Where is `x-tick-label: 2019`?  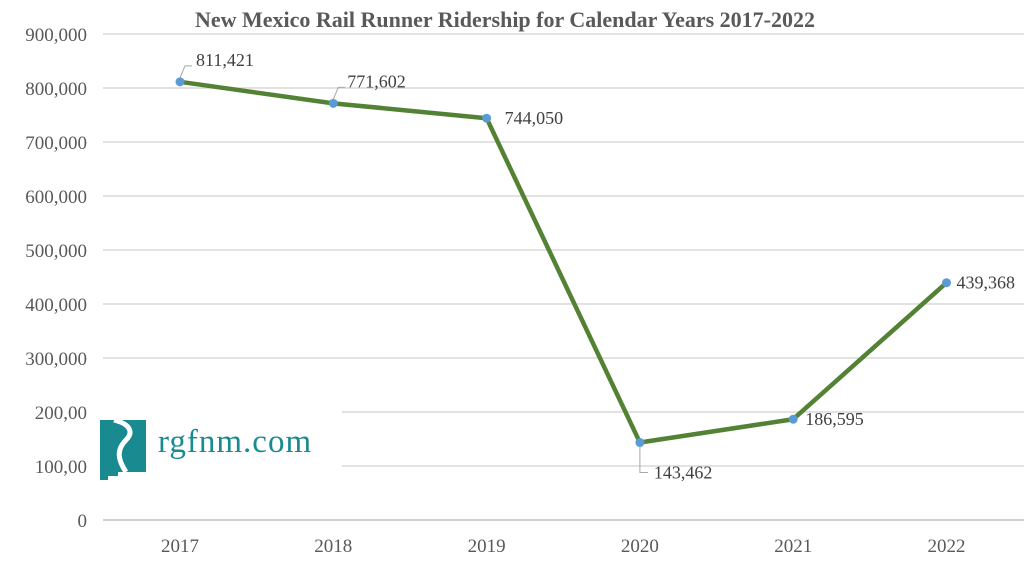 x-tick-label: 2019 is located at coordinates (487, 546).